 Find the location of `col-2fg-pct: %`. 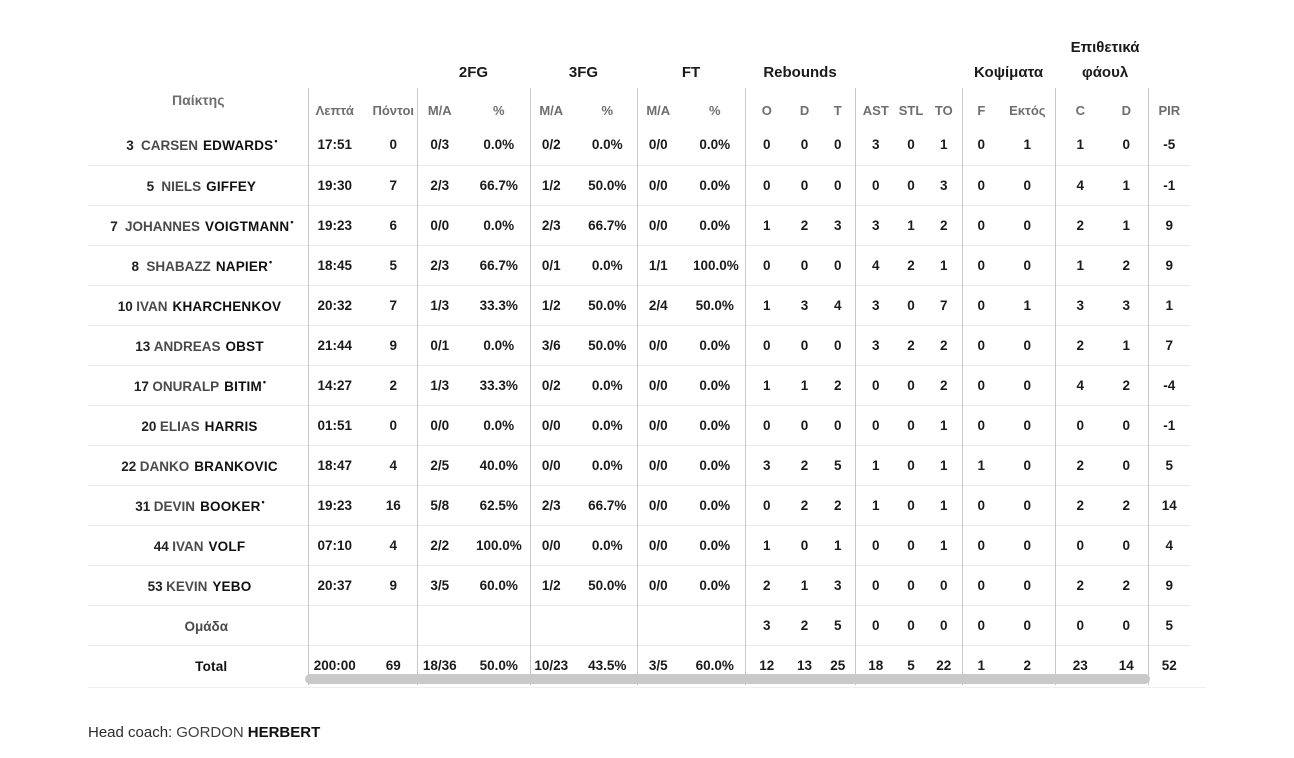

col-2fg-pct: % is located at coordinates (498, 110).